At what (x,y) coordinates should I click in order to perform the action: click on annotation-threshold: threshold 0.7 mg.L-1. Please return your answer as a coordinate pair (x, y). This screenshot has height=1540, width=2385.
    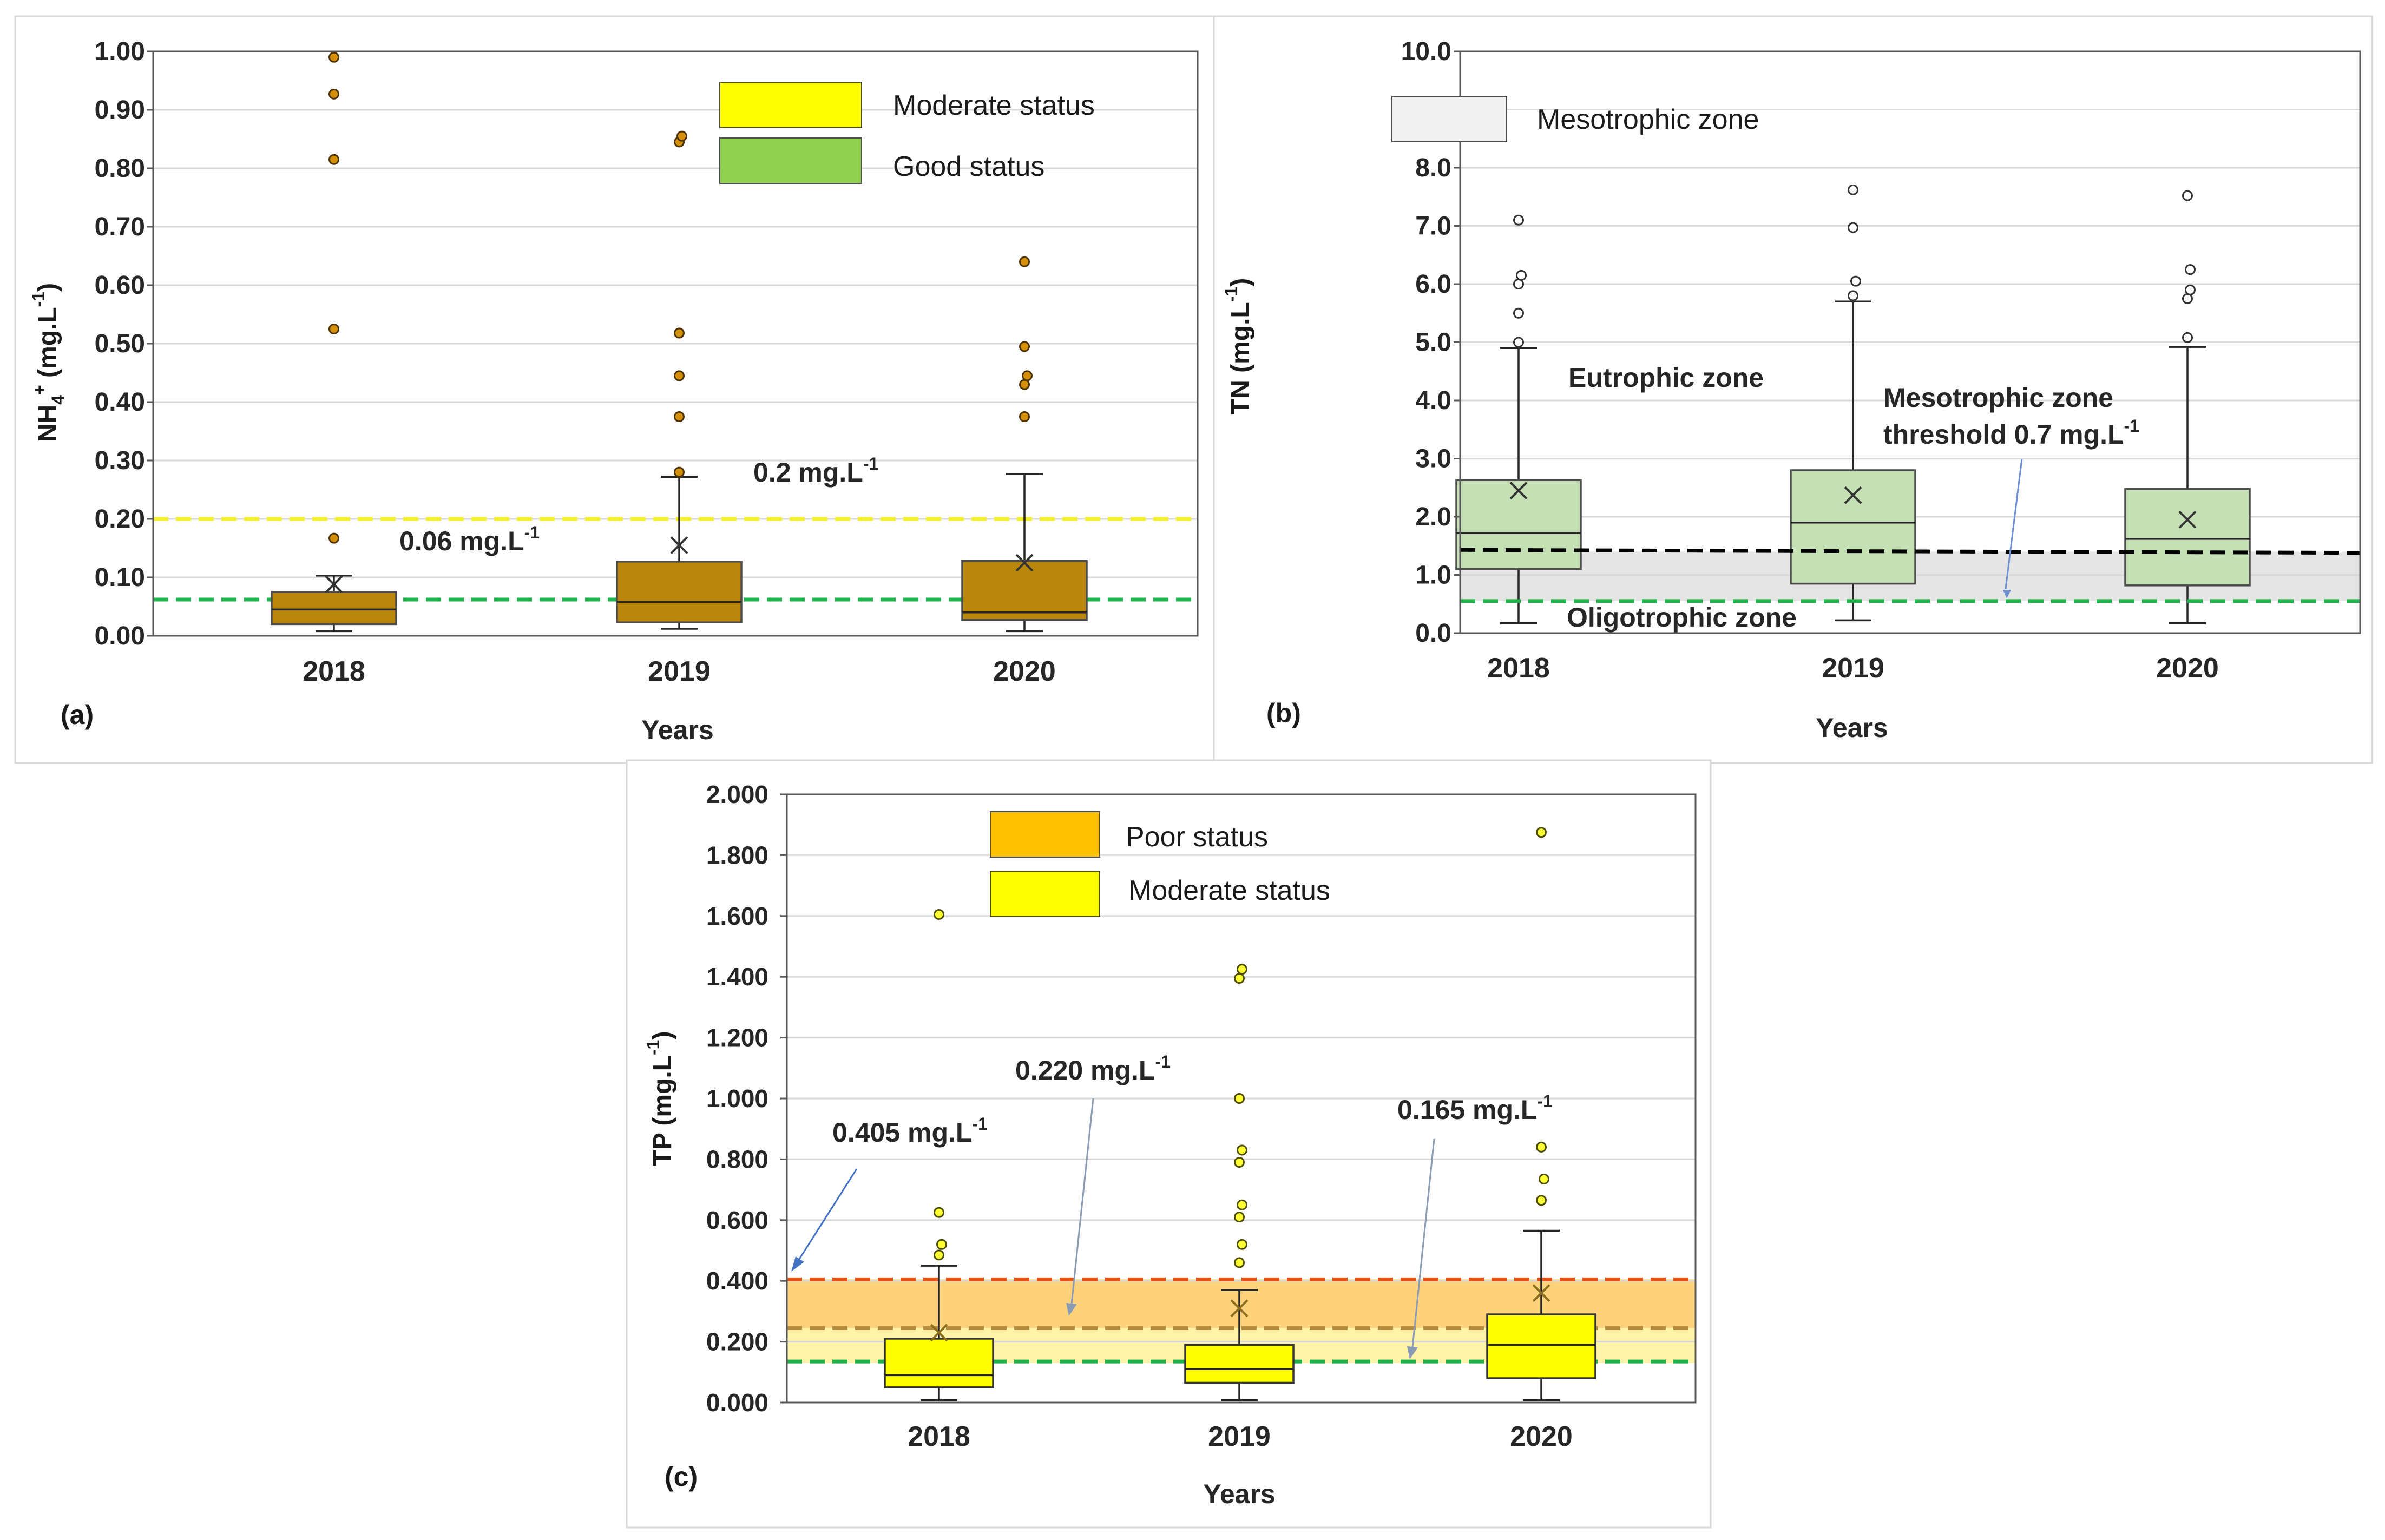
    Looking at the image, I should click on (2011, 433).